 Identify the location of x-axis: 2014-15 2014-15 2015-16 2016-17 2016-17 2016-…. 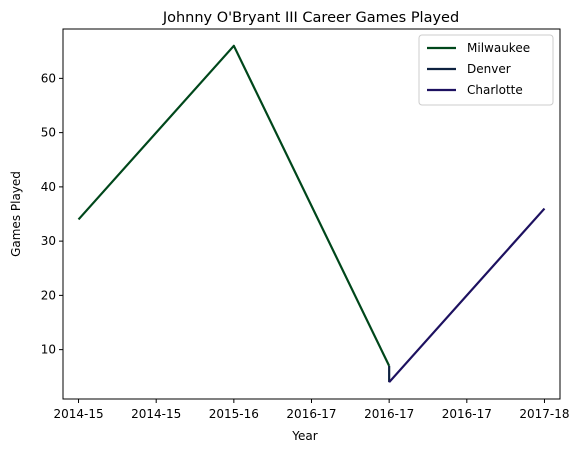
(311, 410).